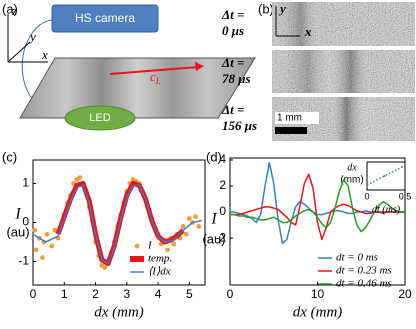 This screenshot has height=329, width=416. What do you see at coordinates (289, 118) in the screenshot?
I see `scale-label: 1 mm` at bounding box center [289, 118].